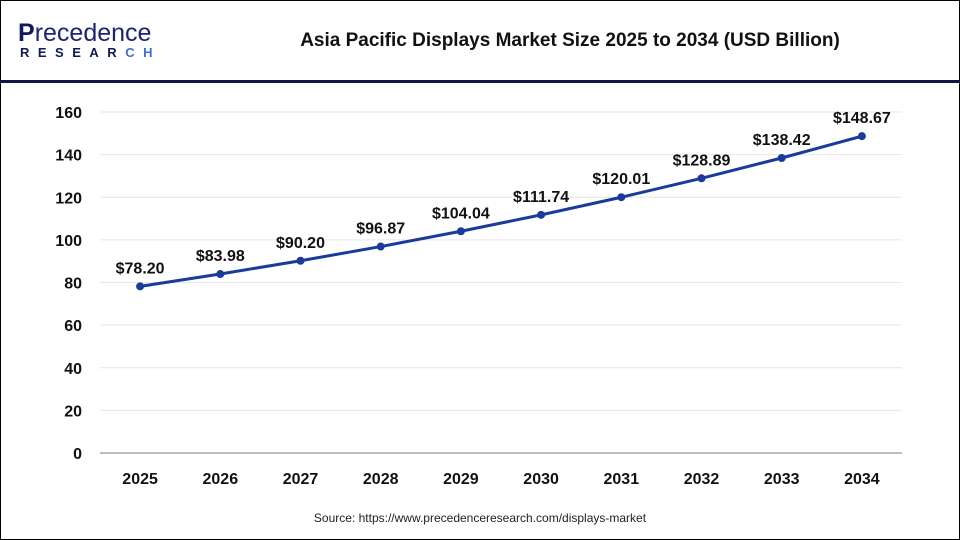 The image size is (960, 540). I want to click on data-label: $128.89, so click(702, 160).